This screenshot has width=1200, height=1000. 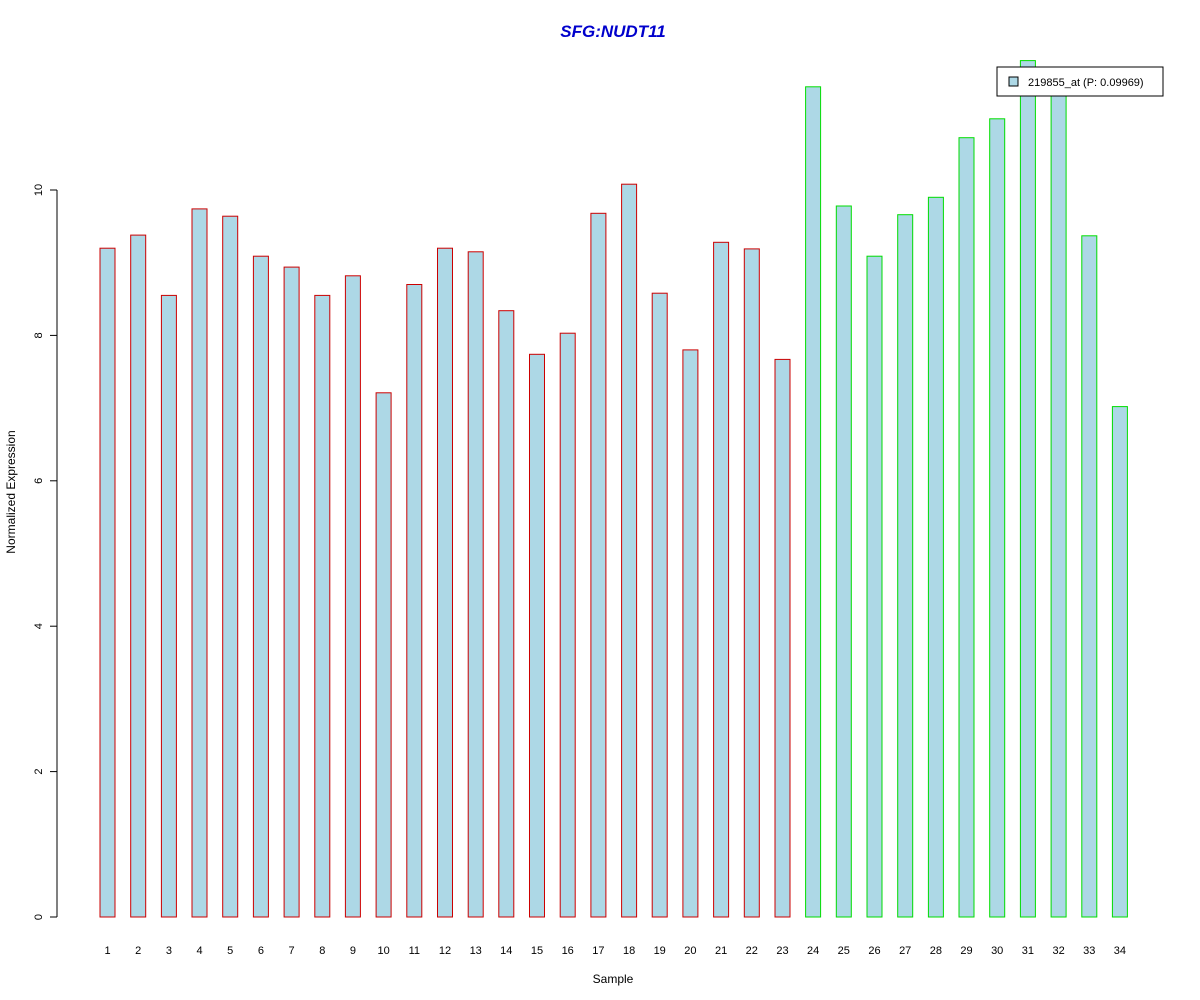 What do you see at coordinates (844, 951) in the screenshot?
I see `x-tick-label: 25` at bounding box center [844, 951].